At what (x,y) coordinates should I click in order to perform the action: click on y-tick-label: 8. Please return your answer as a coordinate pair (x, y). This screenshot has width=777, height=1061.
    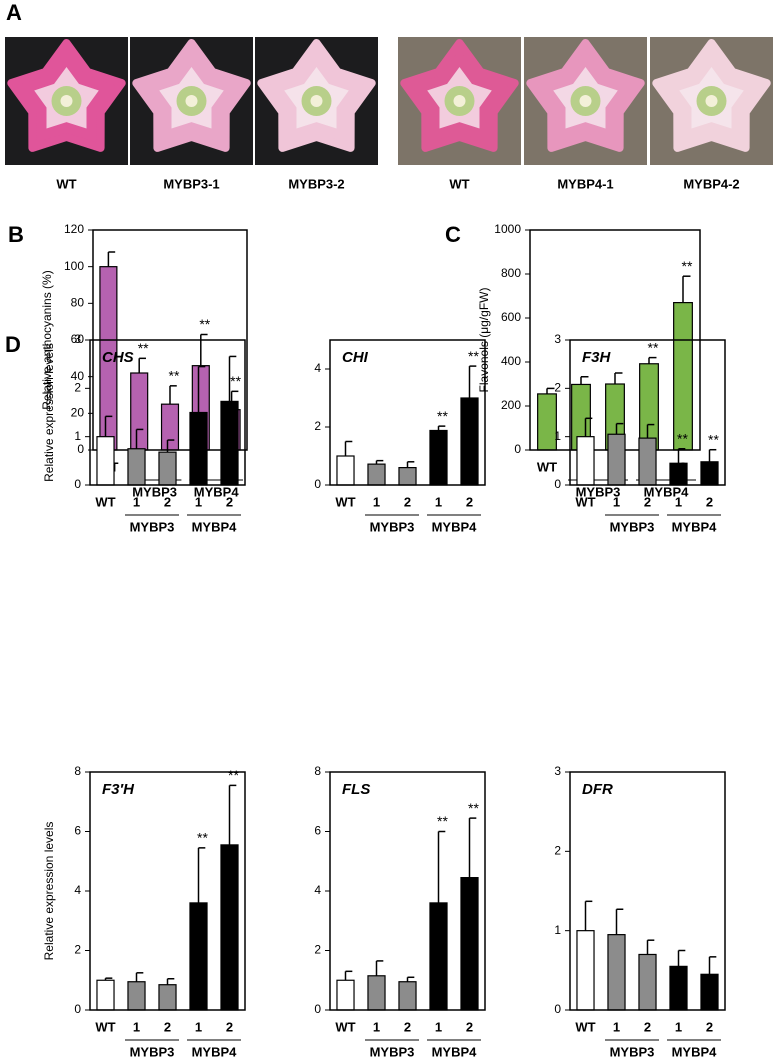
    Looking at the image, I should click on (317, 771).